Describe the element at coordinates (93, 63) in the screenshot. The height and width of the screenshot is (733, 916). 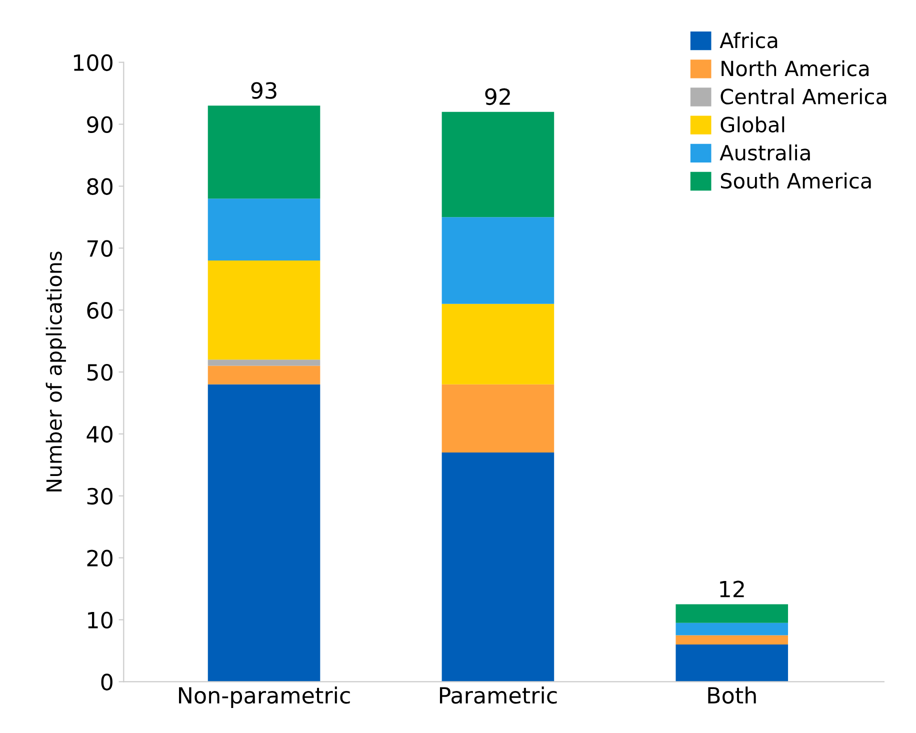
I see `y-tick-label: 100` at that location.